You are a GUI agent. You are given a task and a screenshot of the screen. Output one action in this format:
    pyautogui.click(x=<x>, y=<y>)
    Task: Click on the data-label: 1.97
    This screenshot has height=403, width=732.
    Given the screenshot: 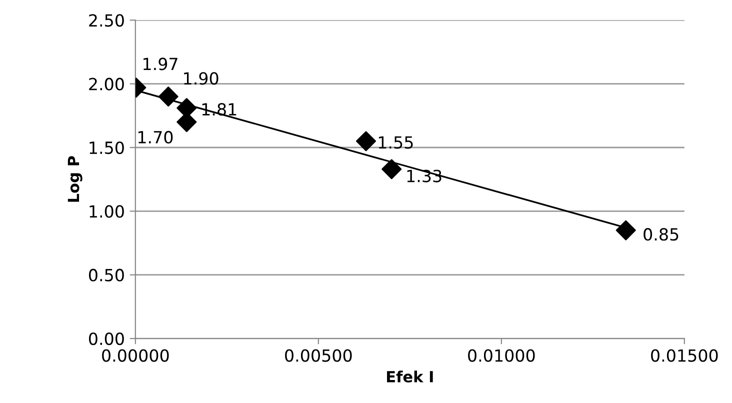 What is the action you would take?
    pyautogui.click(x=161, y=64)
    